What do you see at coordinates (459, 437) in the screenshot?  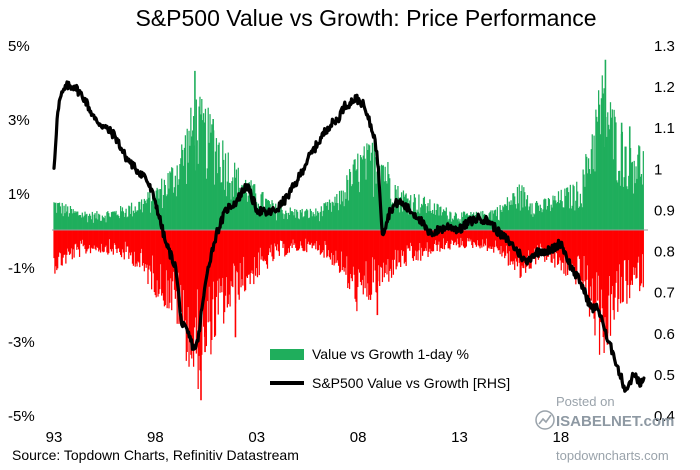 I see `x-tick-label: 13` at bounding box center [459, 437].